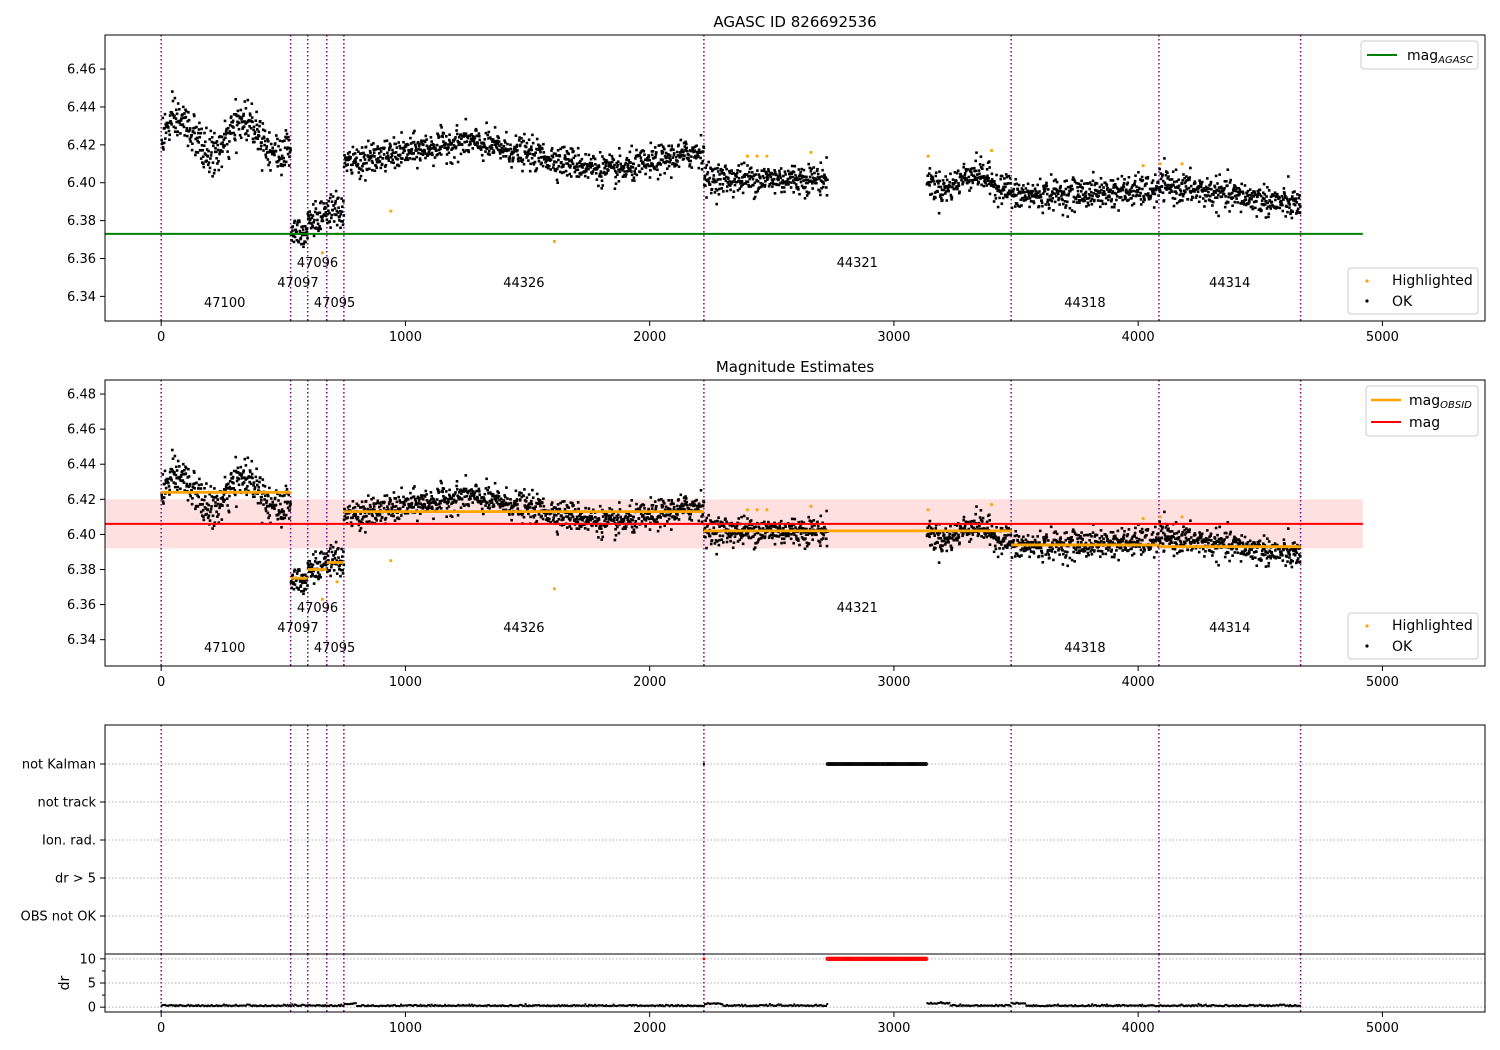  Describe the element at coordinates (1002, 203) in the screenshot. I see `ok-point-2022` at that location.